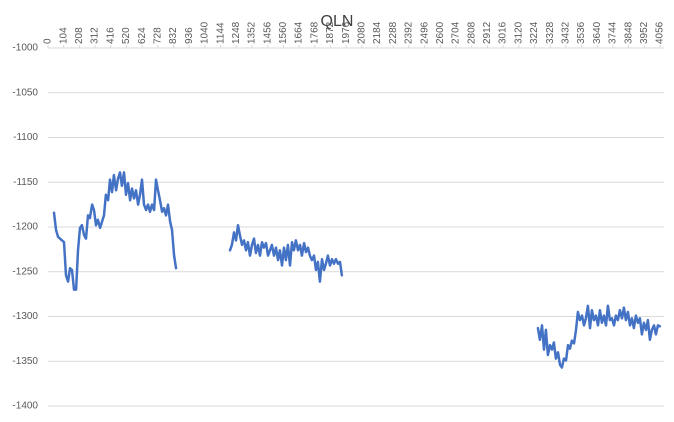 The image size is (674, 422). I want to click on y-tick-label: -1050, so click(25, 92).